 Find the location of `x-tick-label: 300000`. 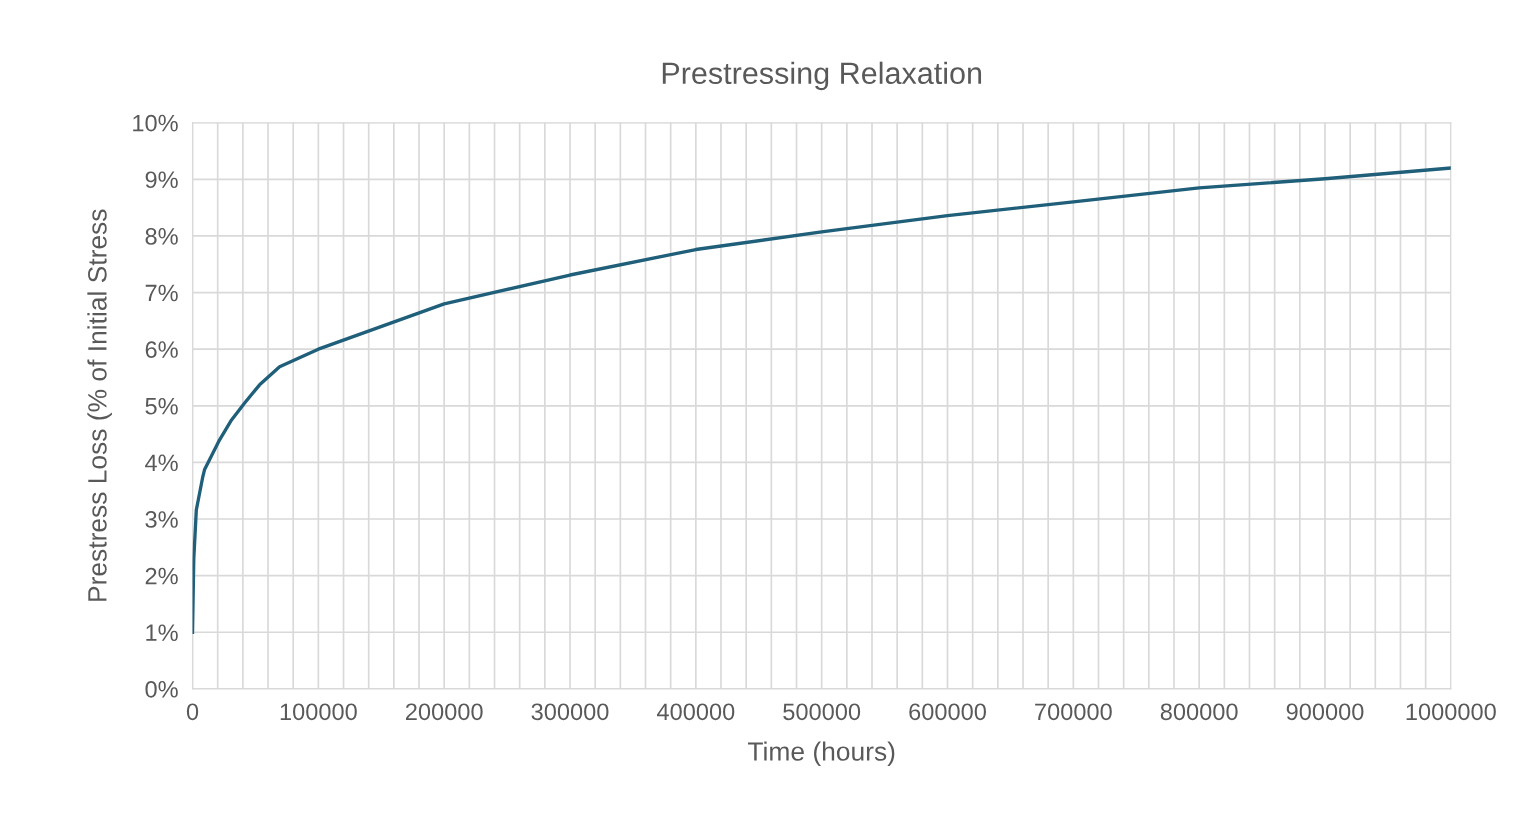

x-tick-label: 300000 is located at coordinates (570, 712).